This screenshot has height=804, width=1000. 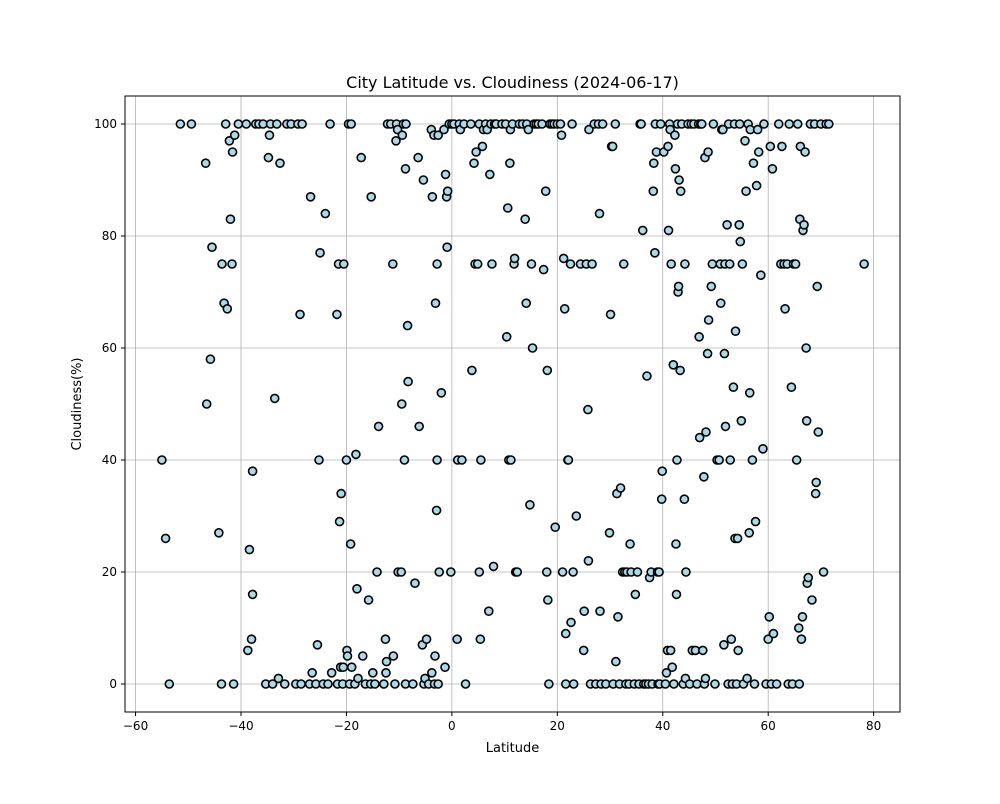 What do you see at coordinates (109, 460) in the screenshot?
I see `y-tick-label: 40` at bounding box center [109, 460].